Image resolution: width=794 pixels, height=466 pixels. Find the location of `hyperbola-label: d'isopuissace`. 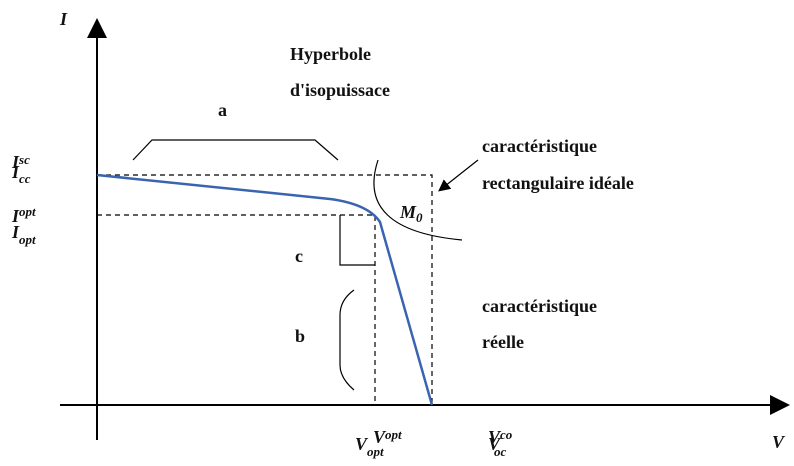

hyperbola-label: d'isopuissace is located at coordinates (340, 90).